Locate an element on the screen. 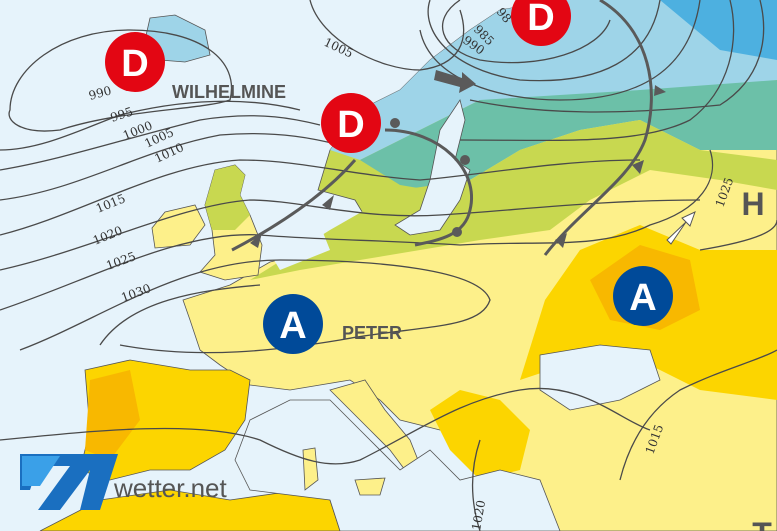 This screenshot has width=777, height=531. sicily is located at coordinates (370, 486).